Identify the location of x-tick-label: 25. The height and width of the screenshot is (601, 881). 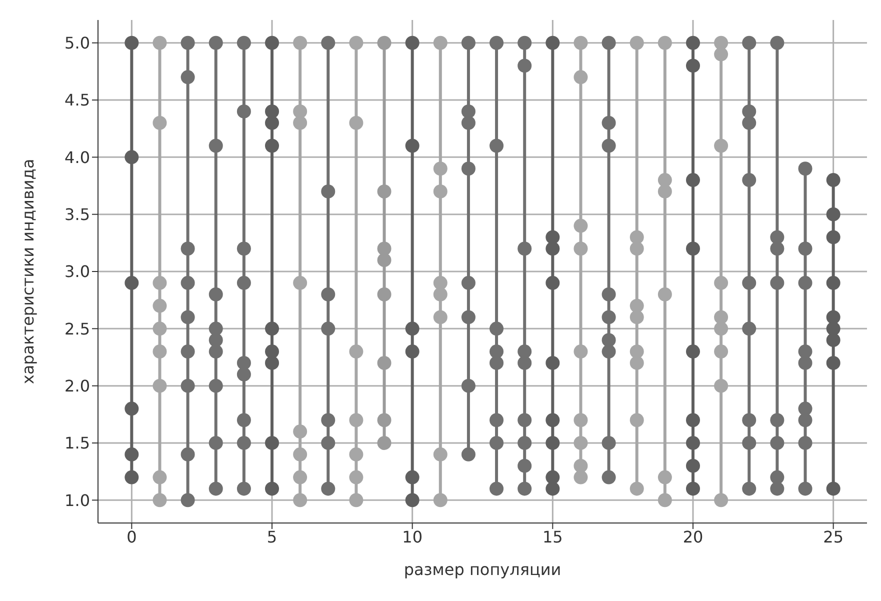
(833, 536).